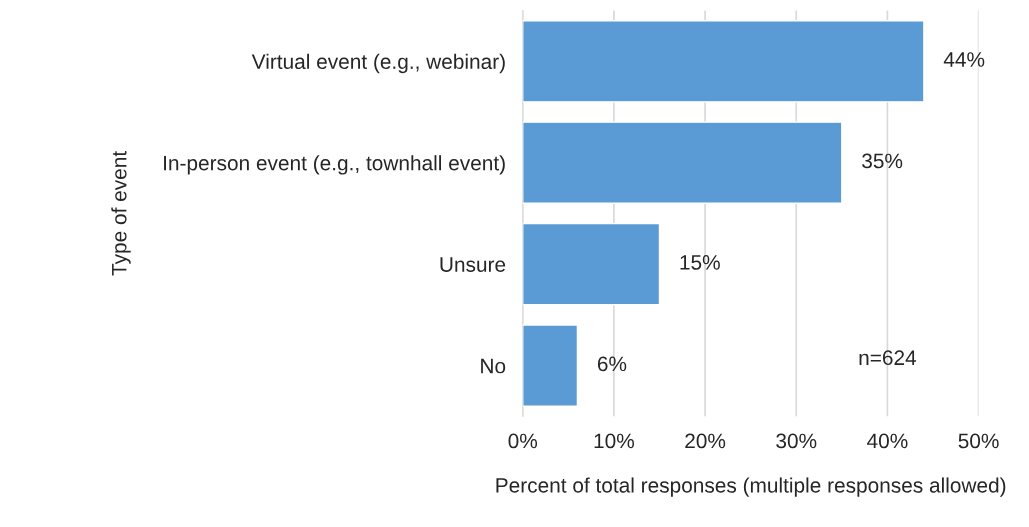  I want to click on data-label: 44%, so click(964, 59).